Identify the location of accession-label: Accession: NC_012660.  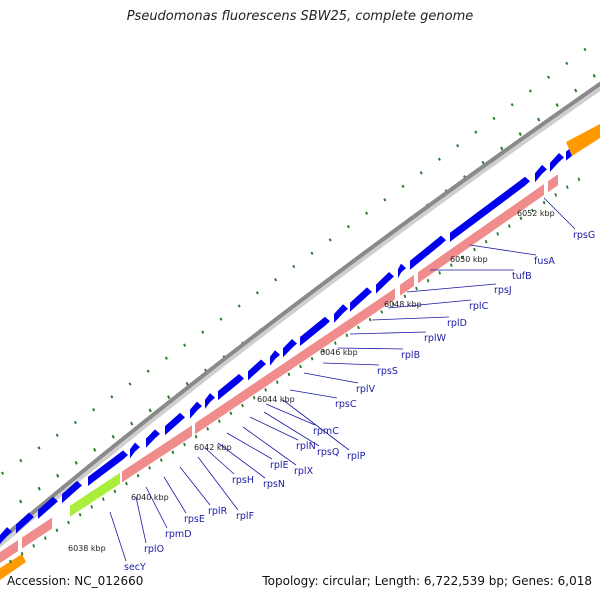
(75, 581).